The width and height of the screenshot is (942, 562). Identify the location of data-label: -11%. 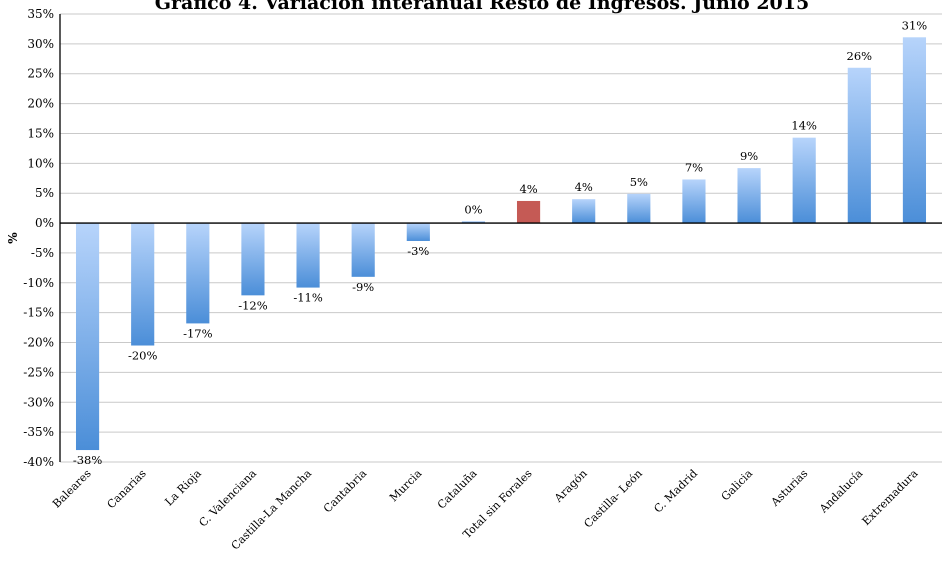
(308, 298).